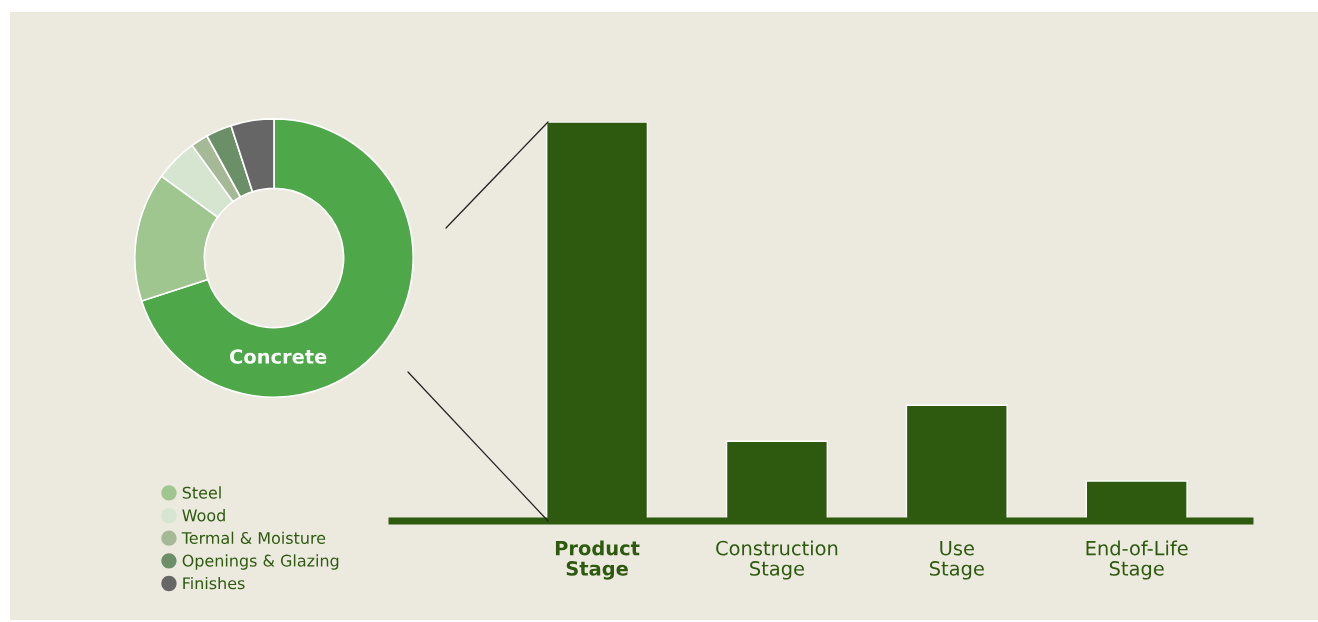  I want to click on legend-label: Steel, so click(201, 492).